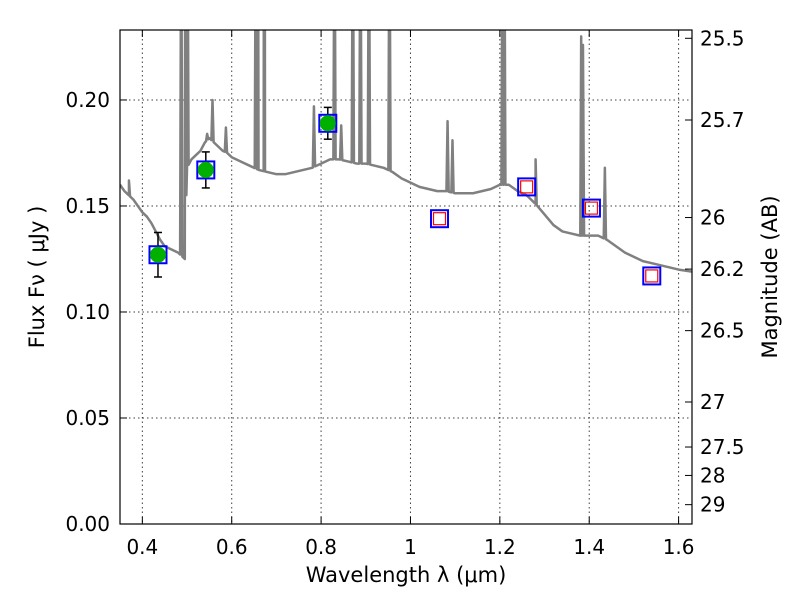 Image resolution: width=800 pixels, height=600 pixels. What do you see at coordinates (142, 547) in the screenshot?
I see `x-tick-label: 0.4` at bounding box center [142, 547].